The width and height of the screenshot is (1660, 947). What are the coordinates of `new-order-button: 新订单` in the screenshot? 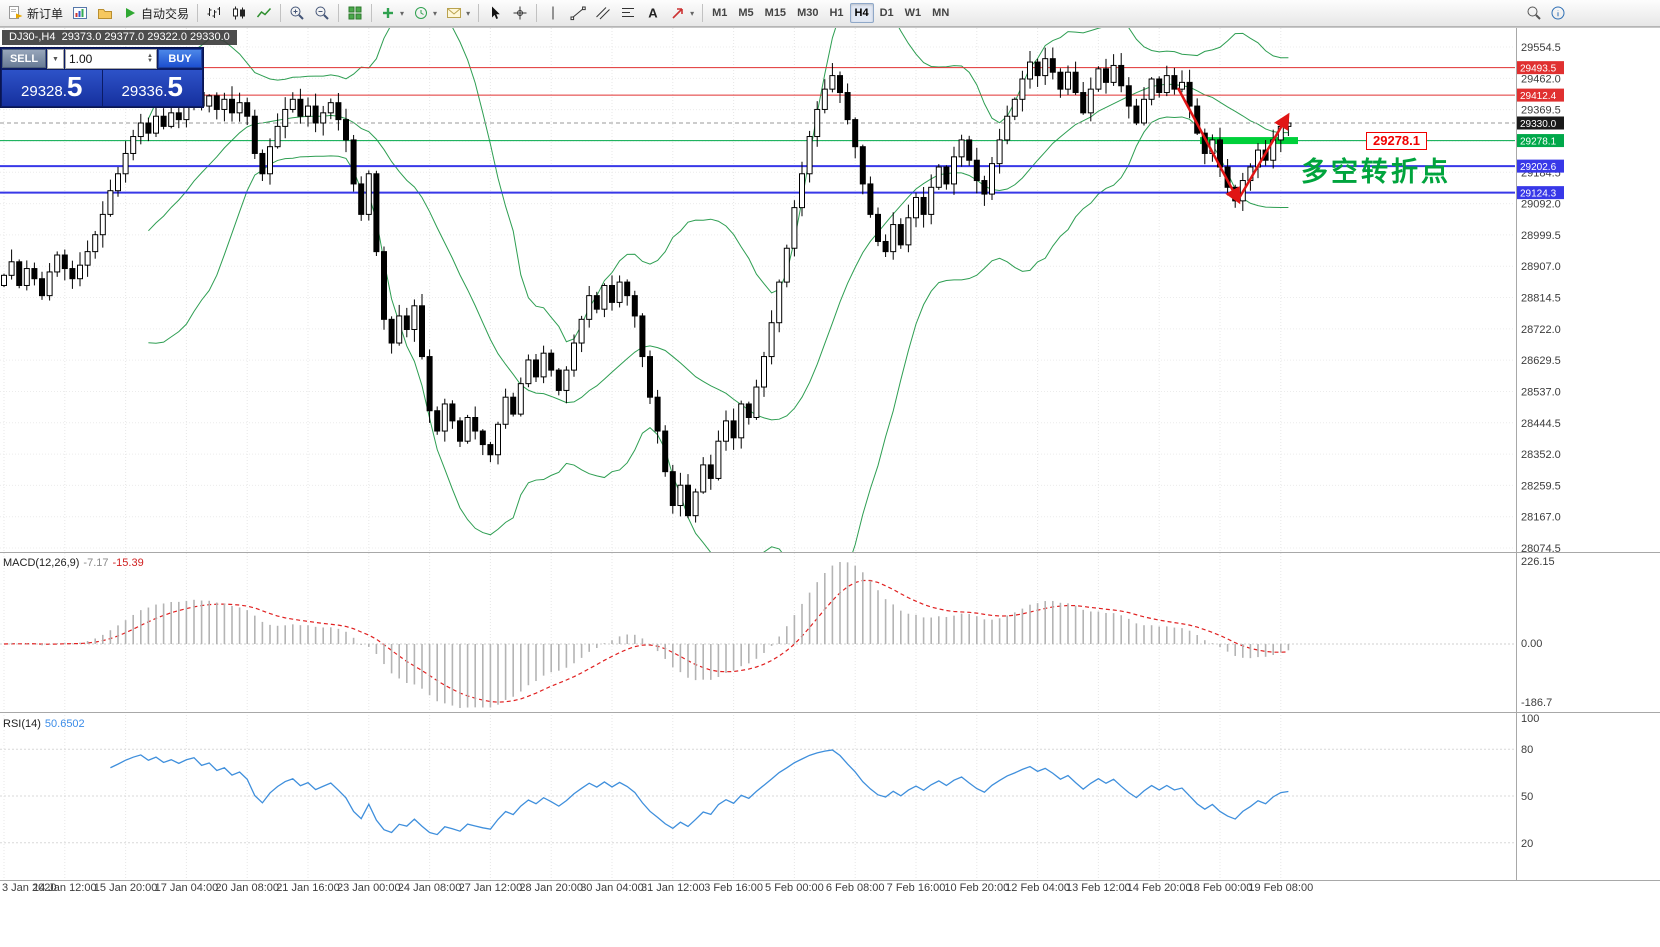 It's located at (35, 13).